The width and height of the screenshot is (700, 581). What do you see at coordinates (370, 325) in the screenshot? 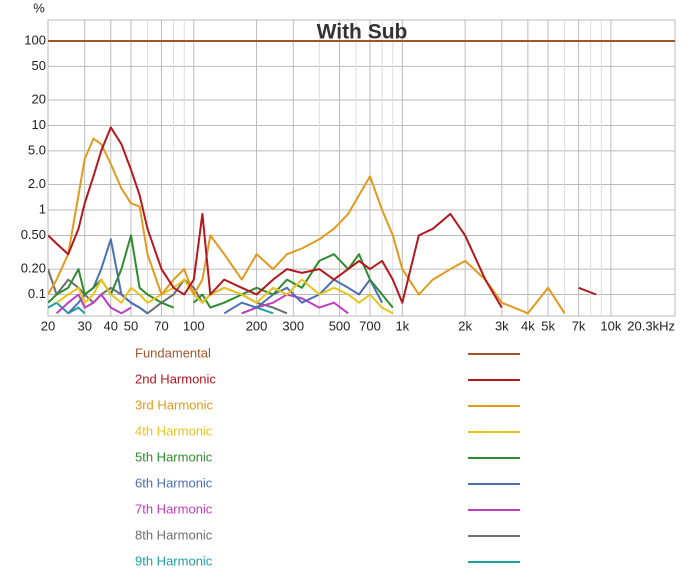
I see `x-tick-label: 700` at bounding box center [370, 325].